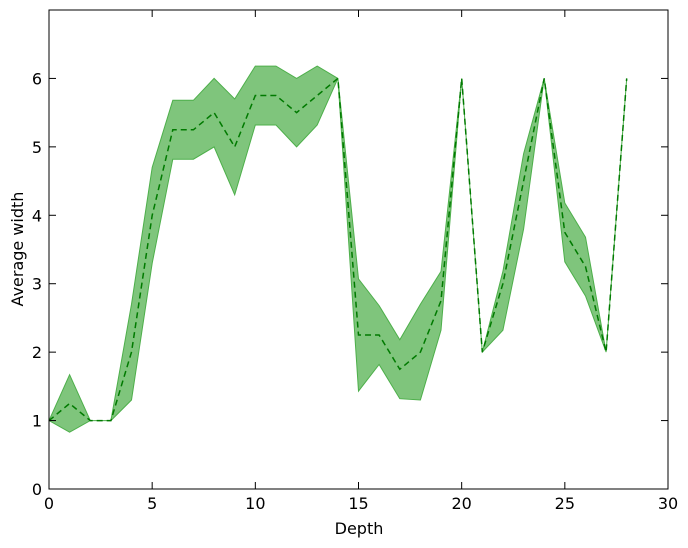 This screenshot has height=548, width=688. I want to click on x-tick-label: 0, so click(49, 503).